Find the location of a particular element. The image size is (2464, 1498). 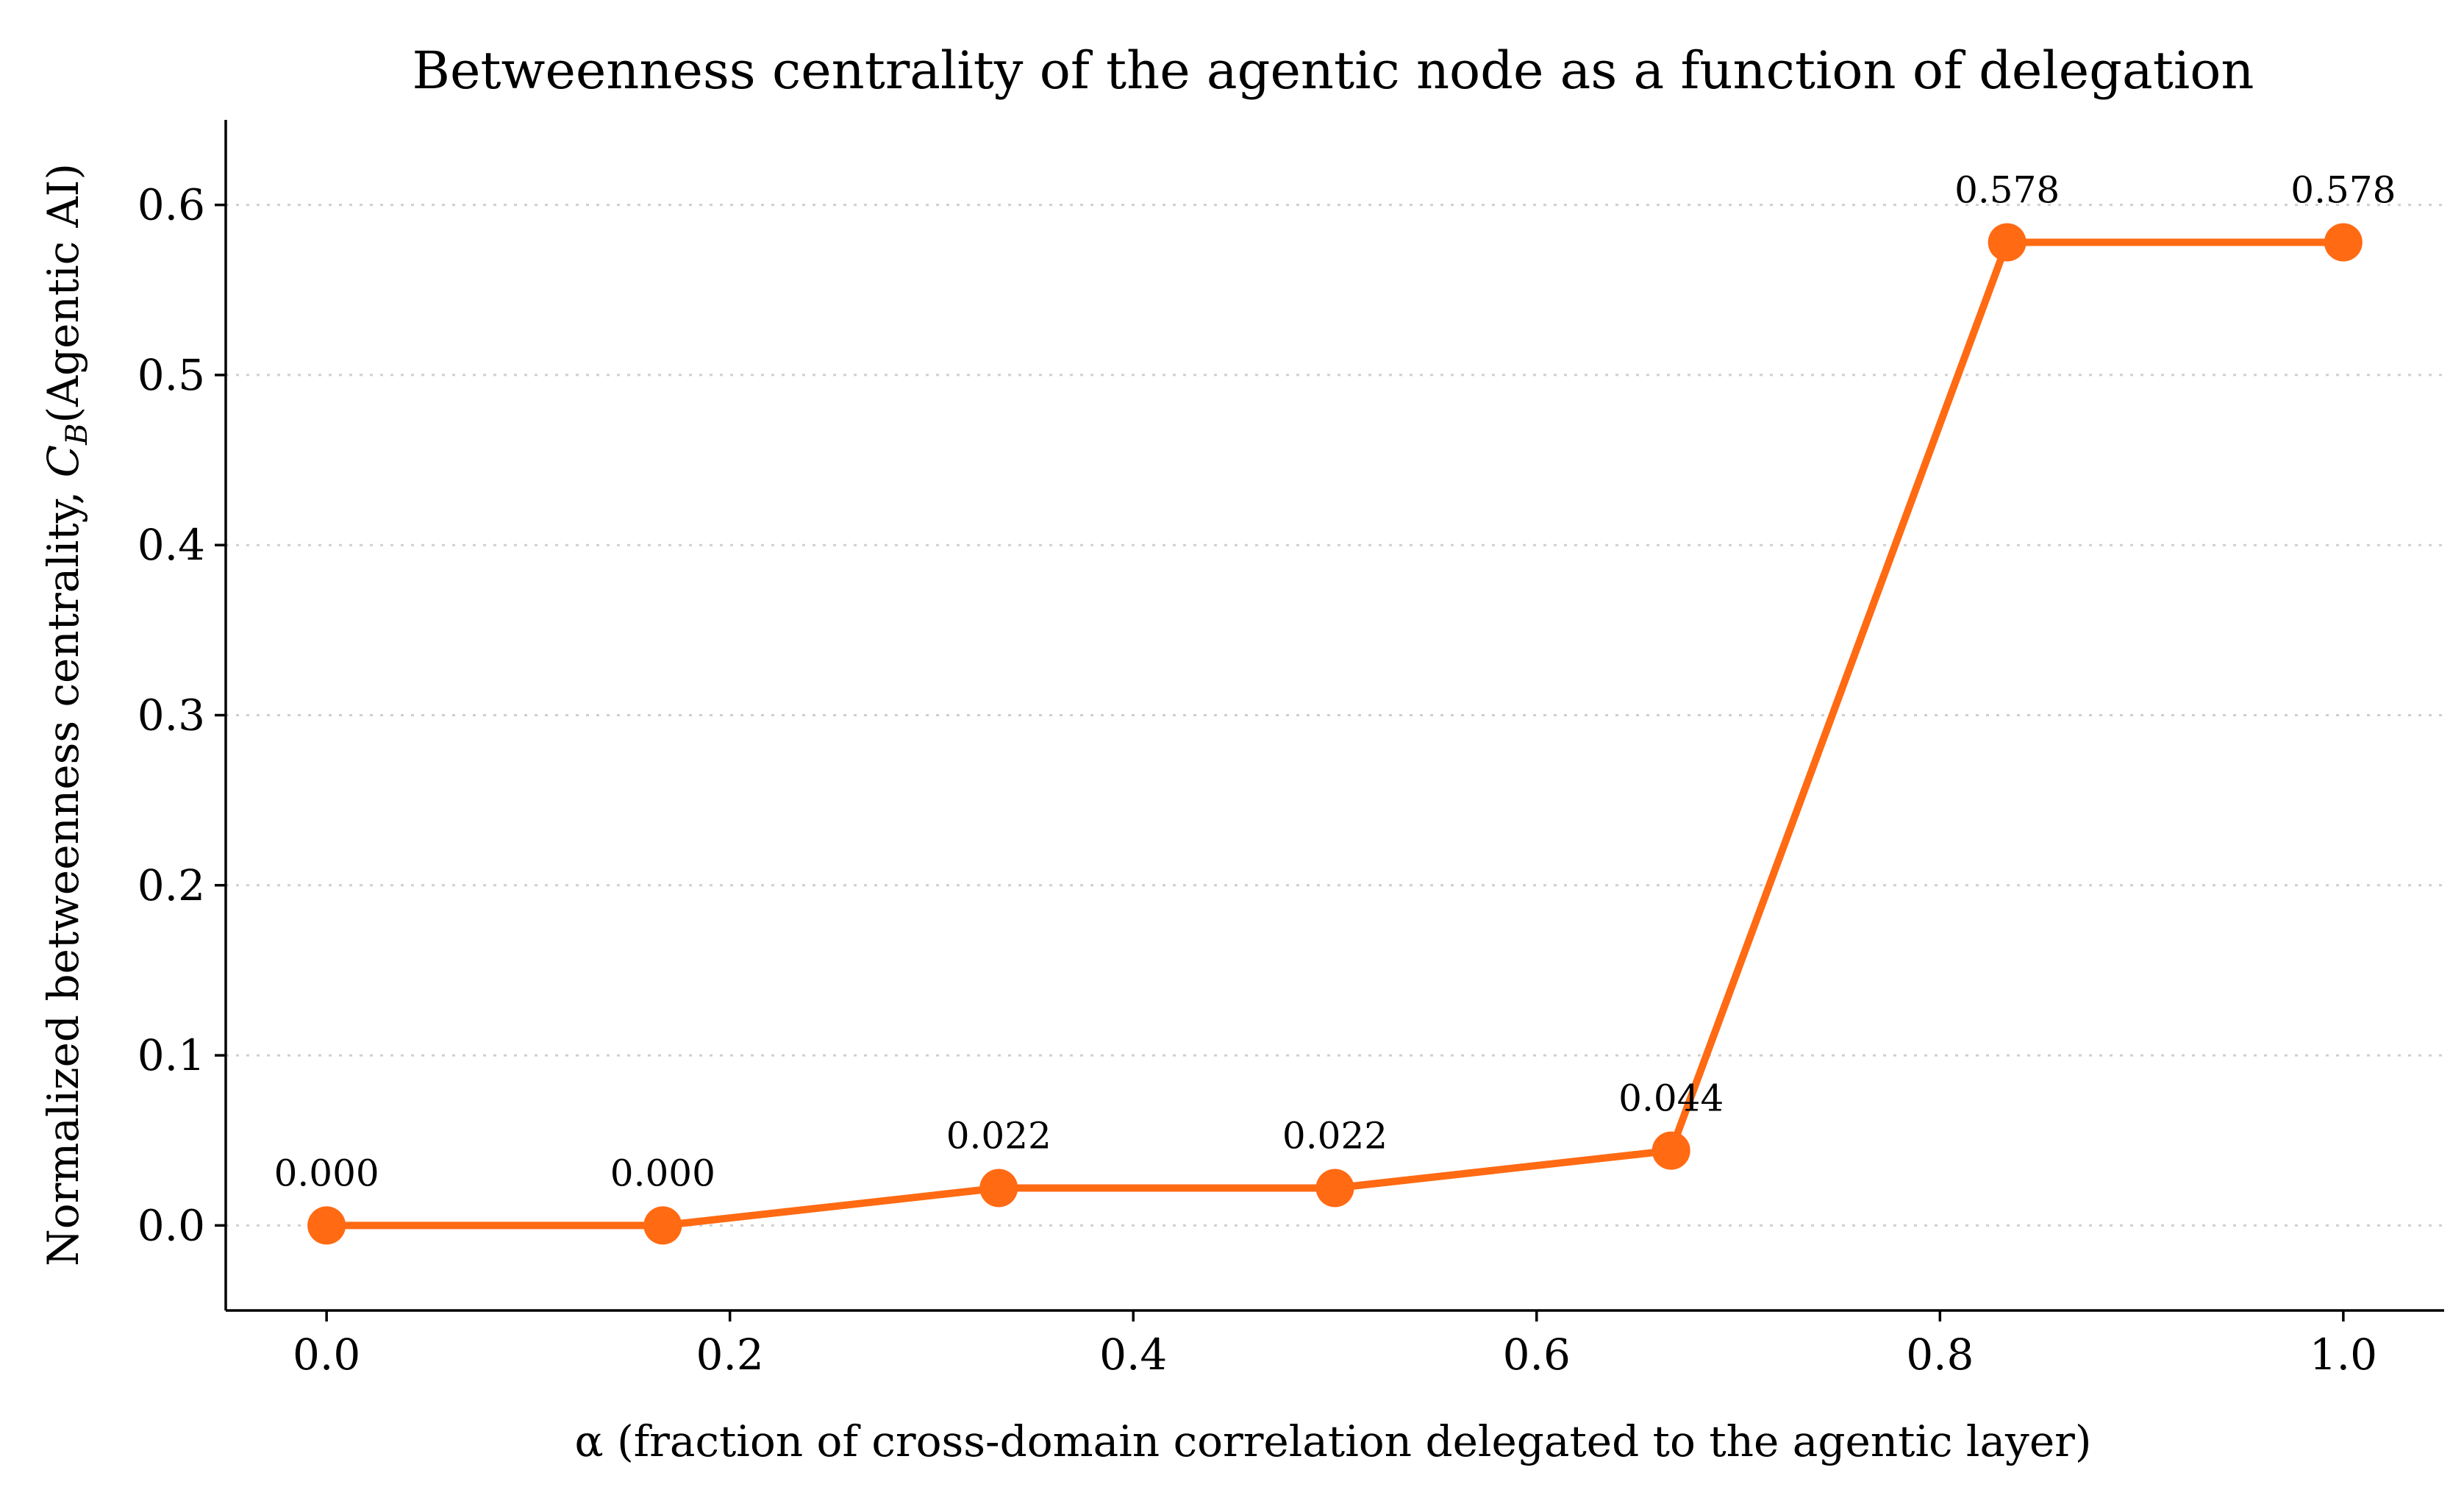

data-label-6: 0.578 is located at coordinates (2343, 190).